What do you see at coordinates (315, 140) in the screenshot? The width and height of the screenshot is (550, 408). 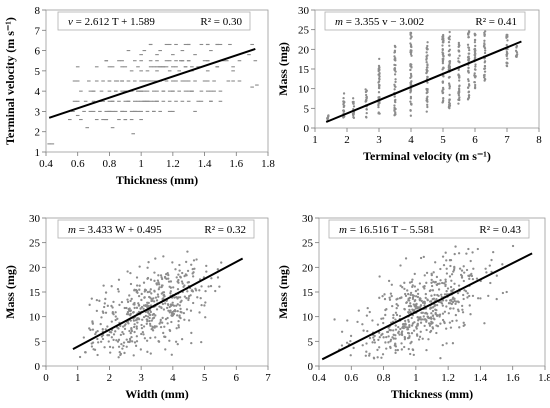 I see `x-tick-label: 1` at bounding box center [315, 140].